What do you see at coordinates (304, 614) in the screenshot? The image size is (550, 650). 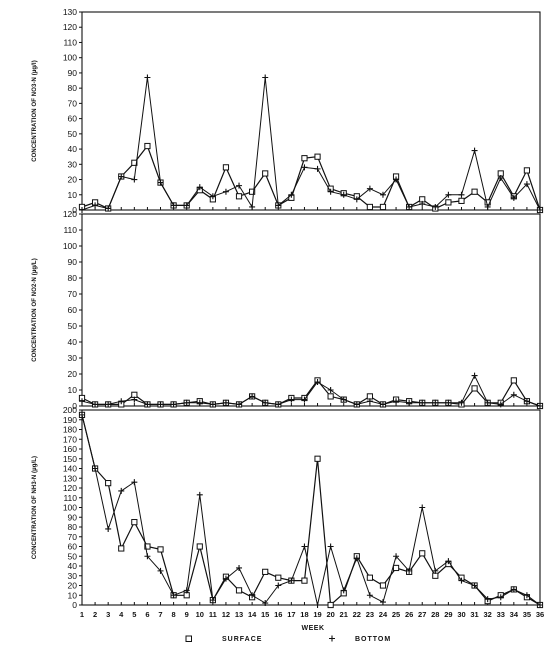 I see `x-tick-label: 18` at bounding box center [304, 614].